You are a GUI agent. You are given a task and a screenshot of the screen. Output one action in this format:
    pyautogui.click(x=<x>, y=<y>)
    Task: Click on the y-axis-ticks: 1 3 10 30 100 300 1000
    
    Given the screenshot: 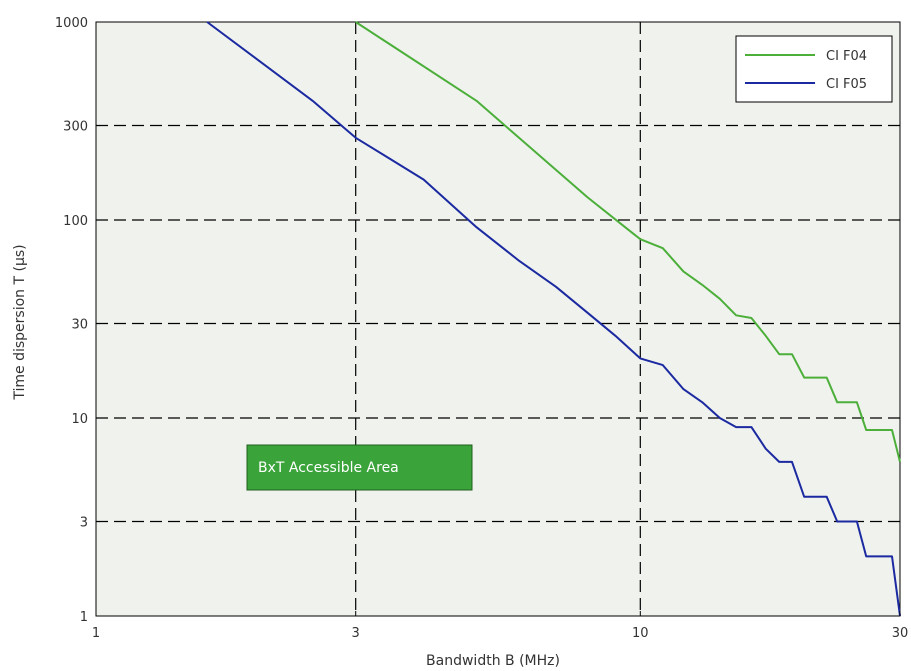 What is the action you would take?
    pyautogui.click(x=78, y=320)
    